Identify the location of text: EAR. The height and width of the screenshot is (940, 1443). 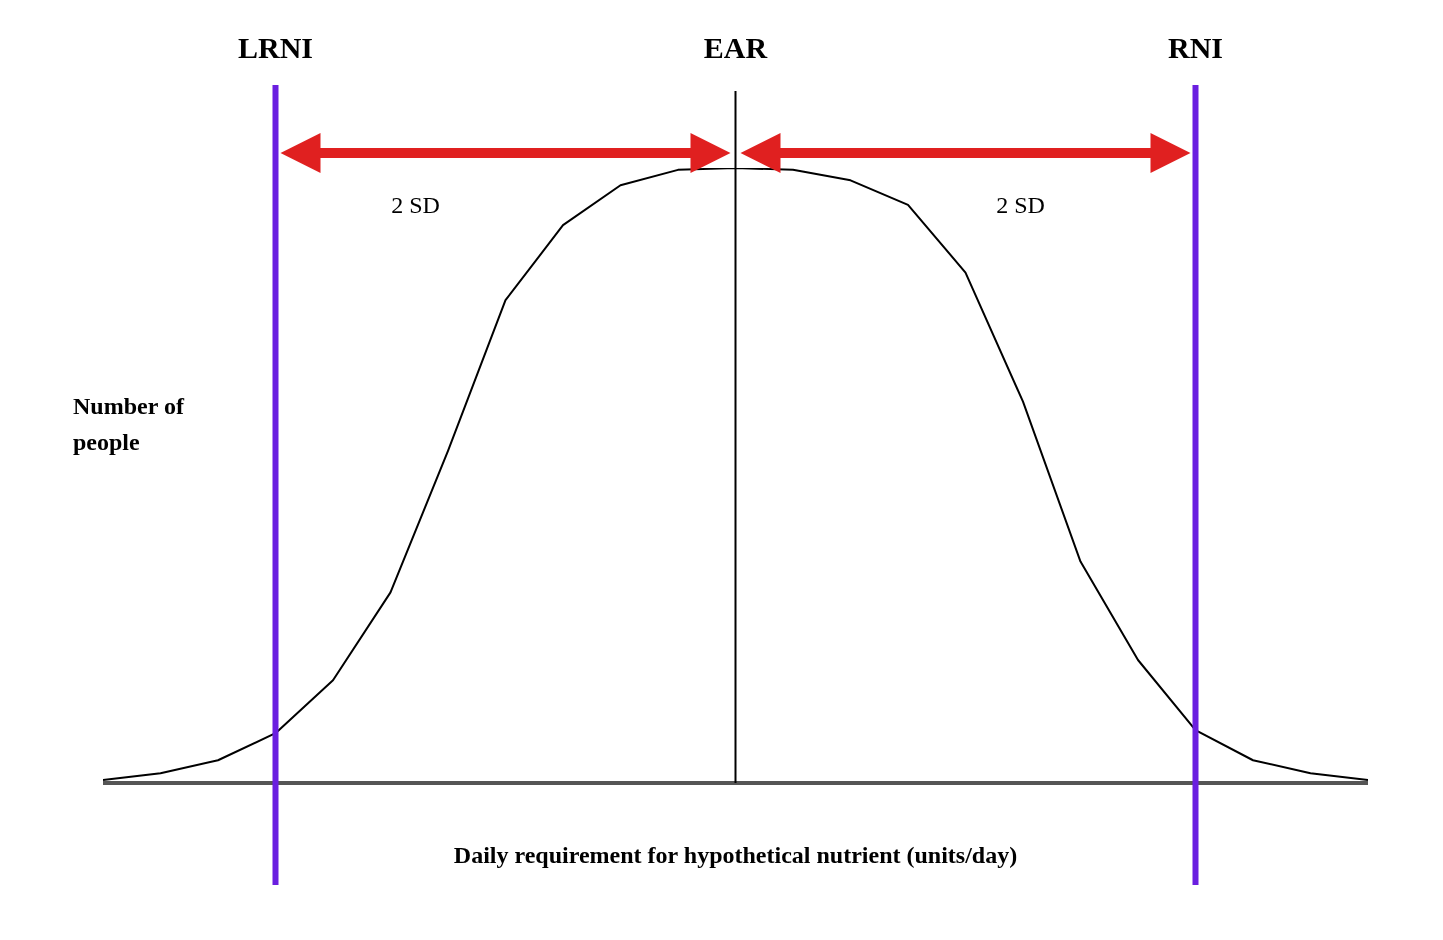
(735, 47).